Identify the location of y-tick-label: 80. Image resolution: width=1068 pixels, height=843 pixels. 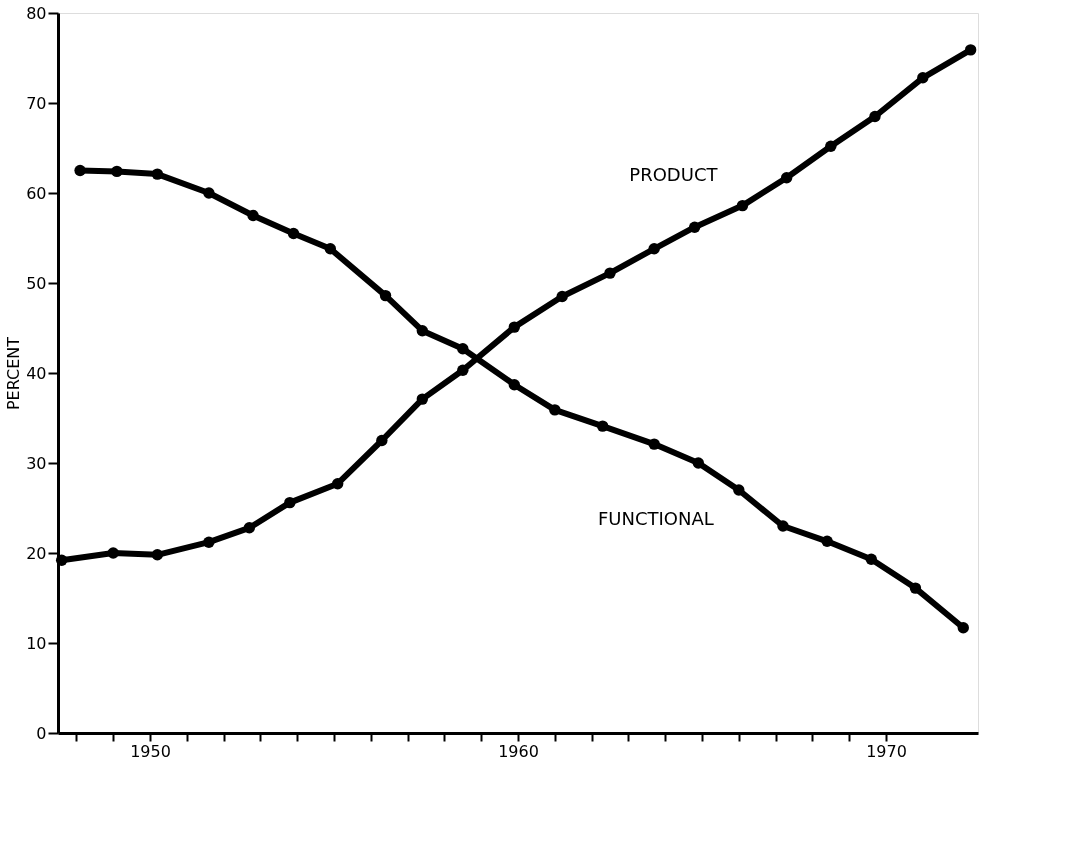
(36, 13).